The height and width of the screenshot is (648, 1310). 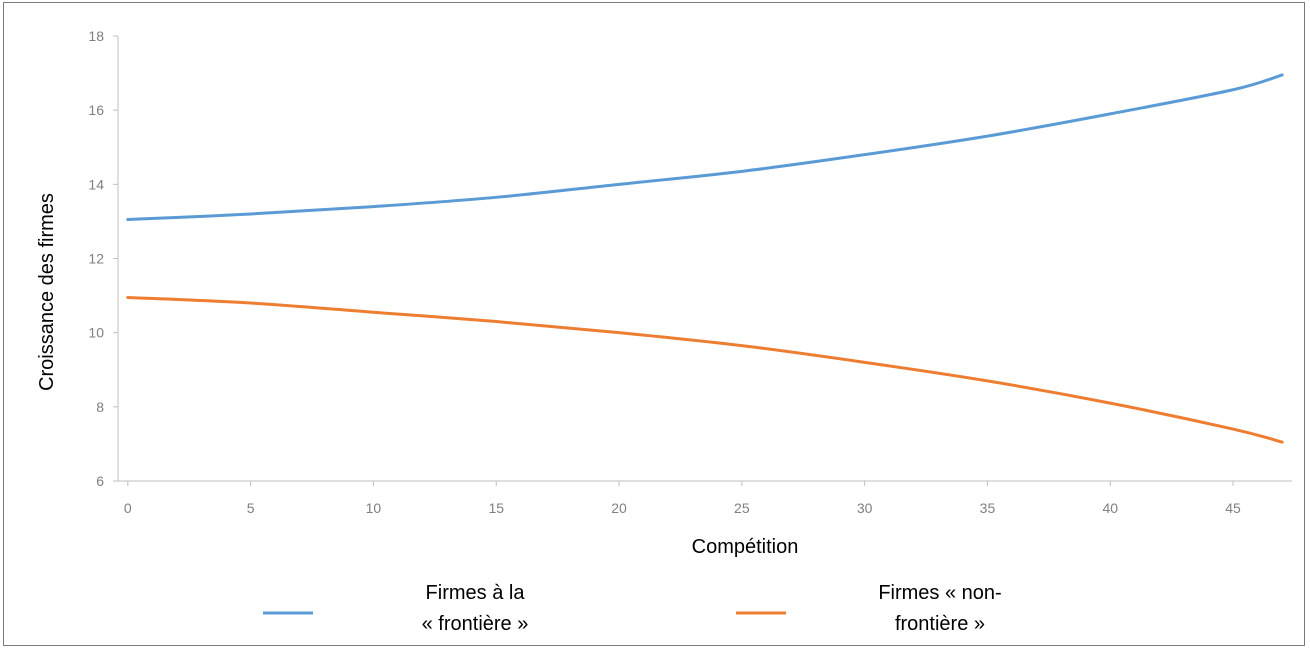 I want to click on legend-label-1: Firmes à la, so click(x=476, y=593).